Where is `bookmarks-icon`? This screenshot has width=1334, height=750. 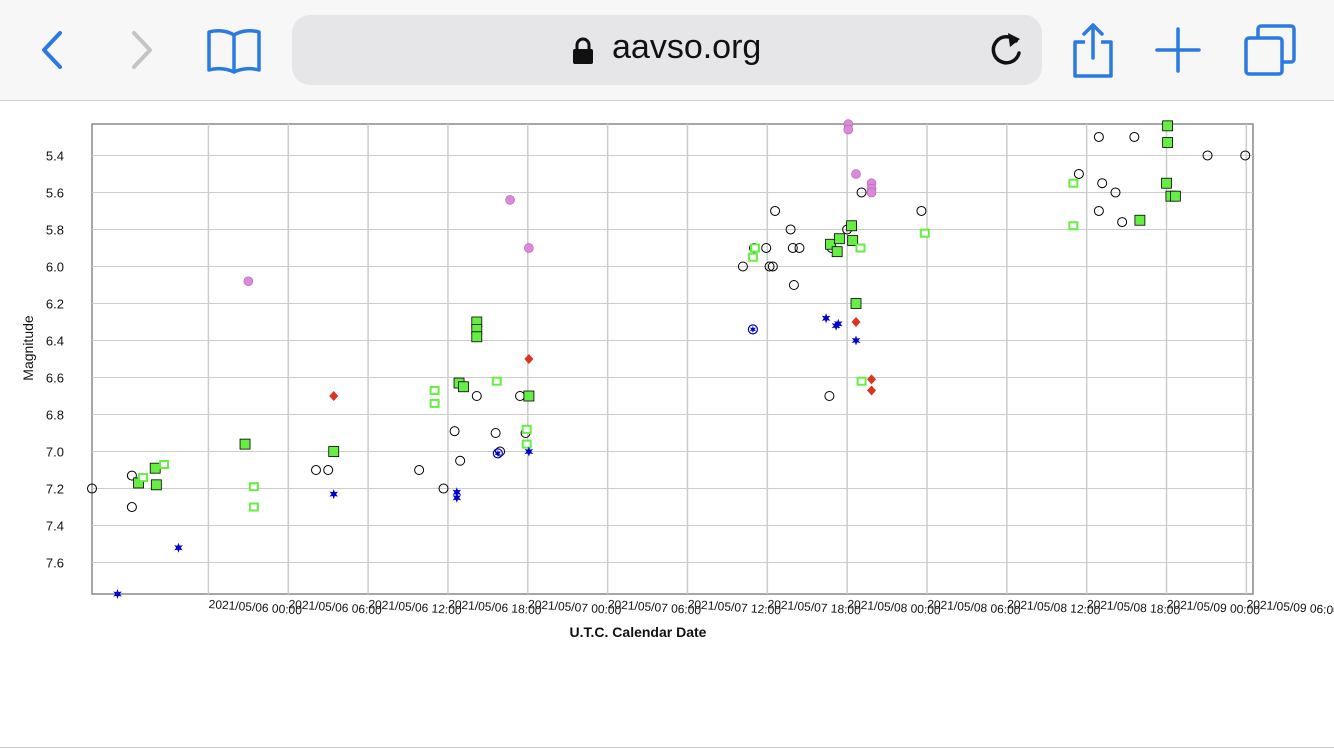 bookmarks-icon is located at coordinates (234, 51).